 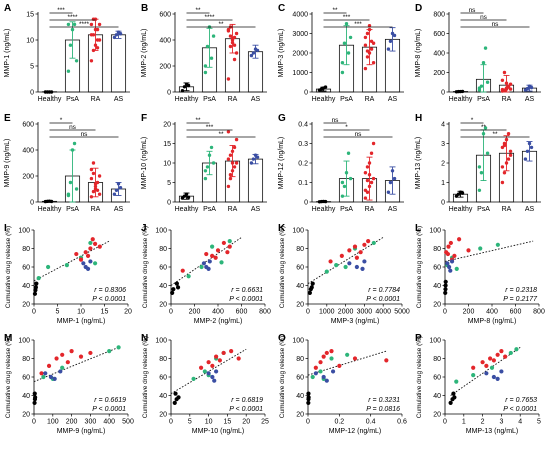 I want to click on significance-label: **, so click(x=495, y=134).